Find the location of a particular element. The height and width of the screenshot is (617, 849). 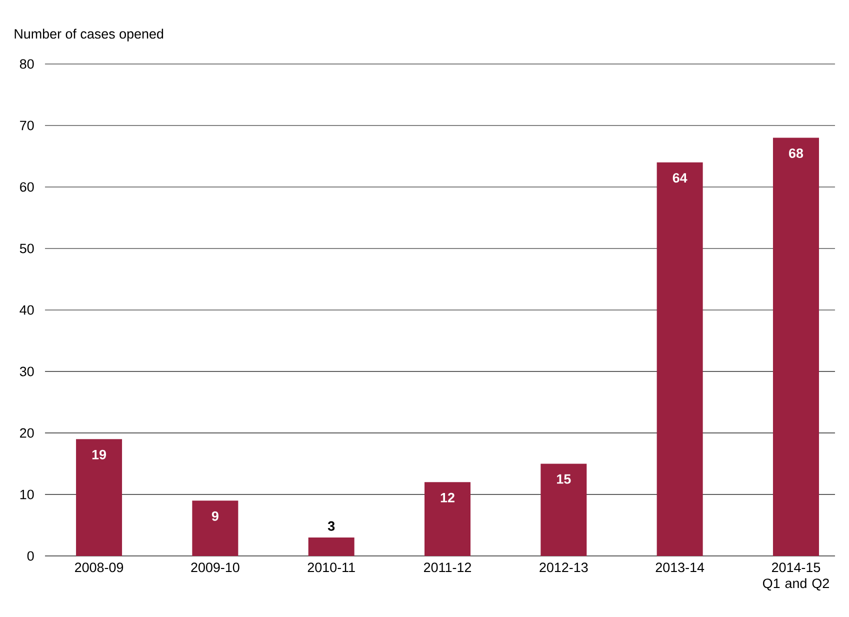

data-label: 15 is located at coordinates (564, 479).